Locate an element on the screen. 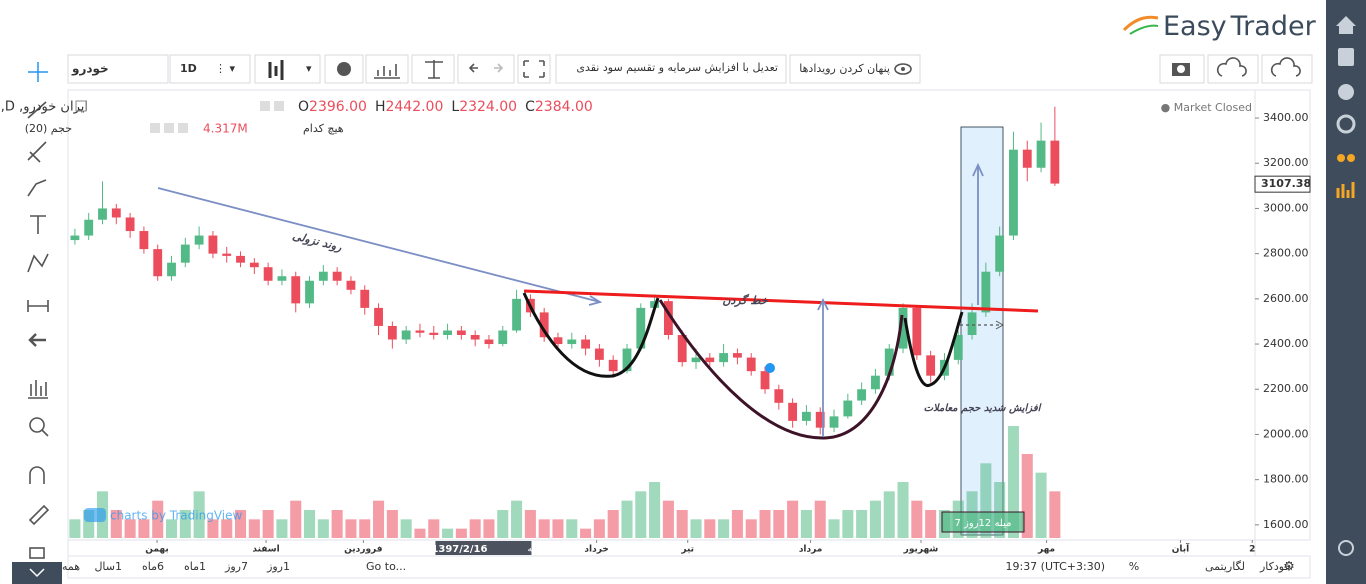  y-tick-label: 1800.00 is located at coordinates (1286, 479).